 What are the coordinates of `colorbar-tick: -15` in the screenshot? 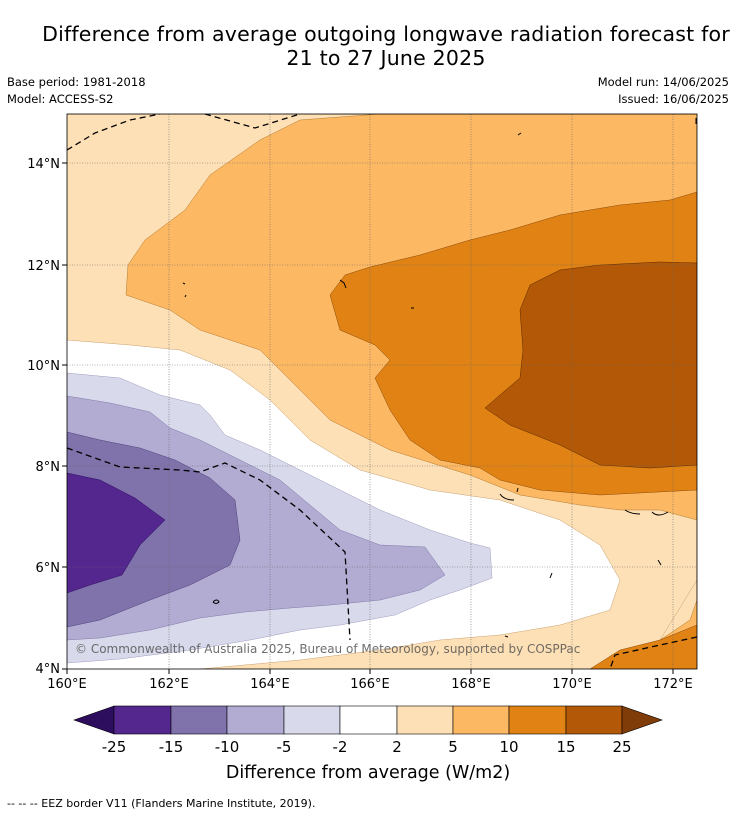 It's located at (171, 747).